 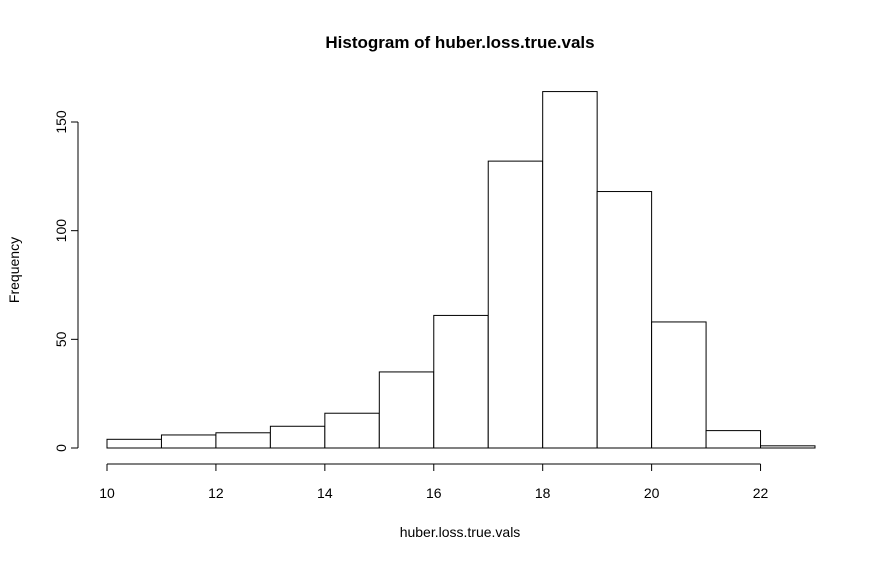 What do you see at coordinates (761, 493) in the screenshot?
I see `x-tick-label-22: 22` at bounding box center [761, 493].